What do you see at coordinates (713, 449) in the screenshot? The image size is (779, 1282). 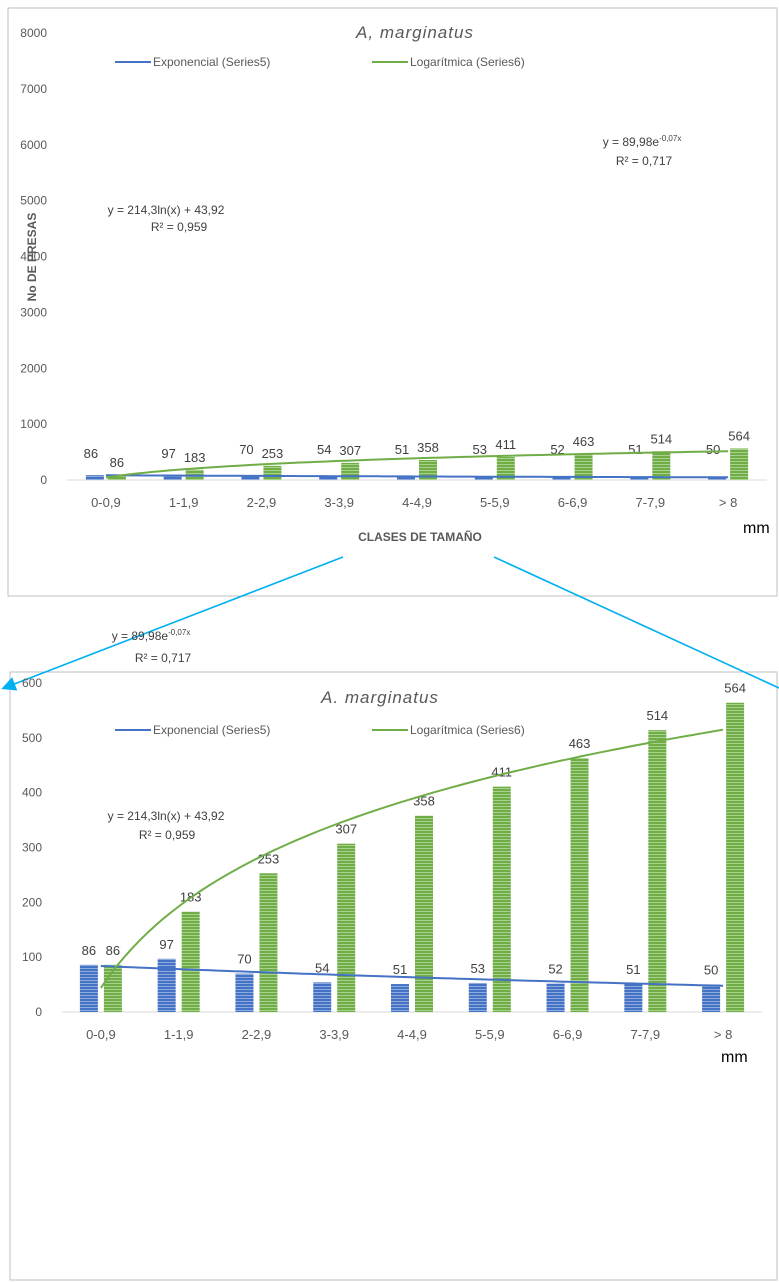 I see `data-label-series5: 50` at bounding box center [713, 449].